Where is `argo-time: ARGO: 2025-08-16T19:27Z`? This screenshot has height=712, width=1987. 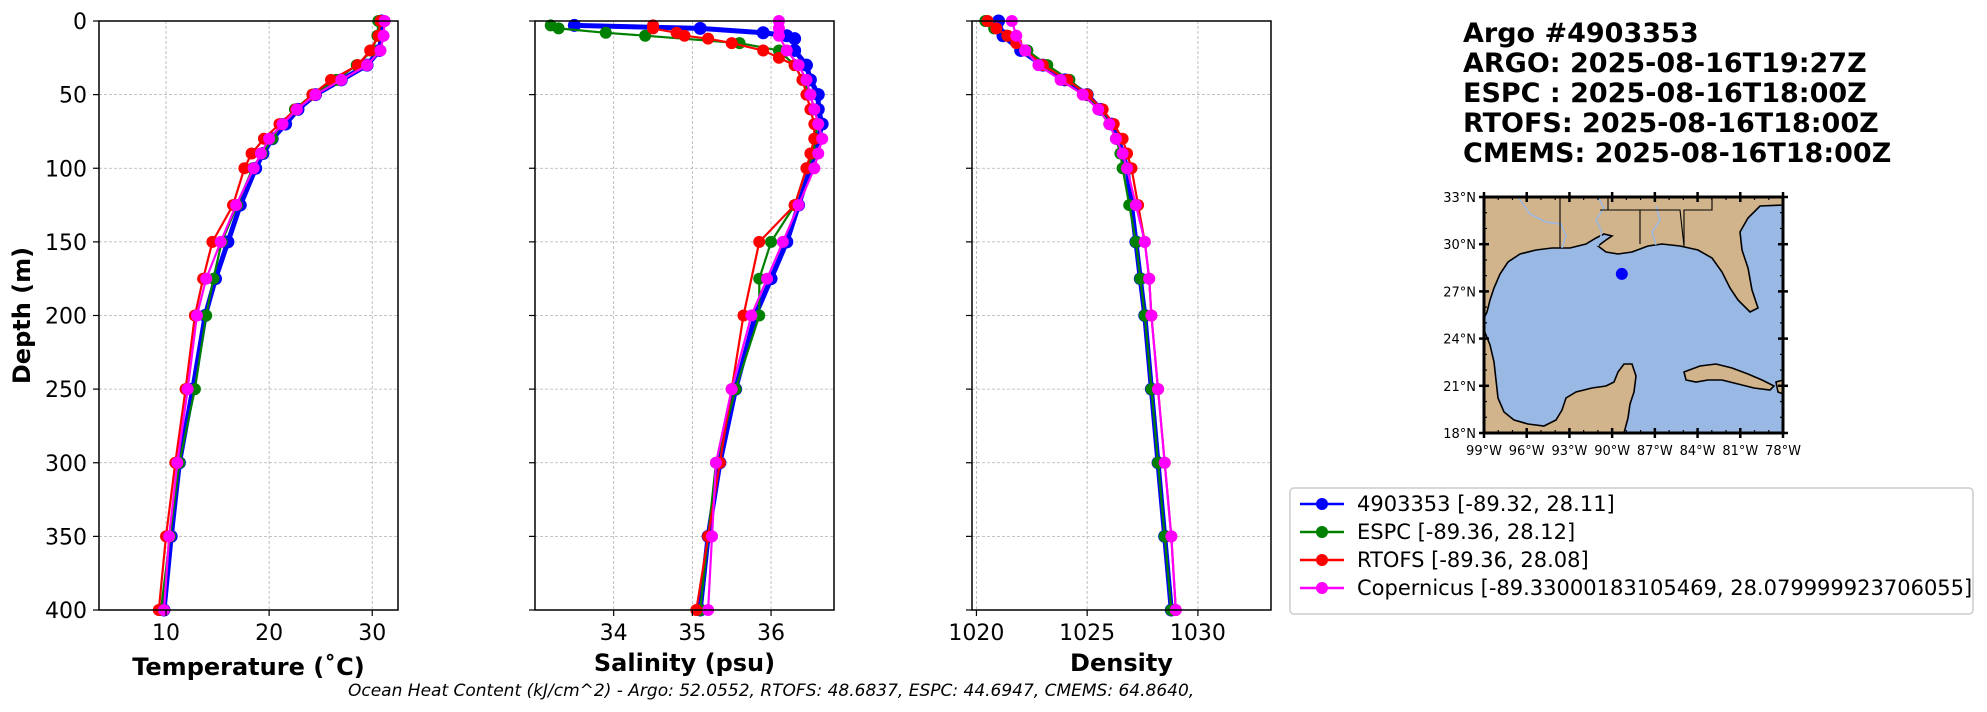 argo-time: ARGO: 2025-08-16T19:27Z is located at coordinates (1665, 63).